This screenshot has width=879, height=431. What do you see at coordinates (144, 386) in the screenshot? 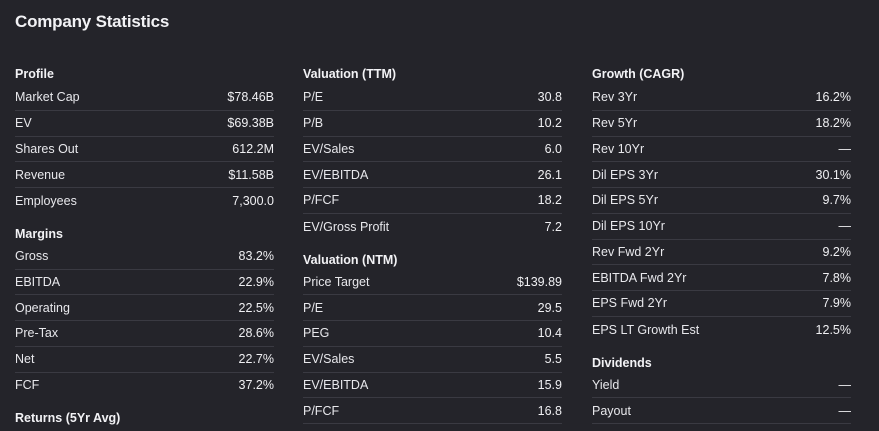
I see `stat-row-fcf: FCF 37.2%` at bounding box center [144, 386].